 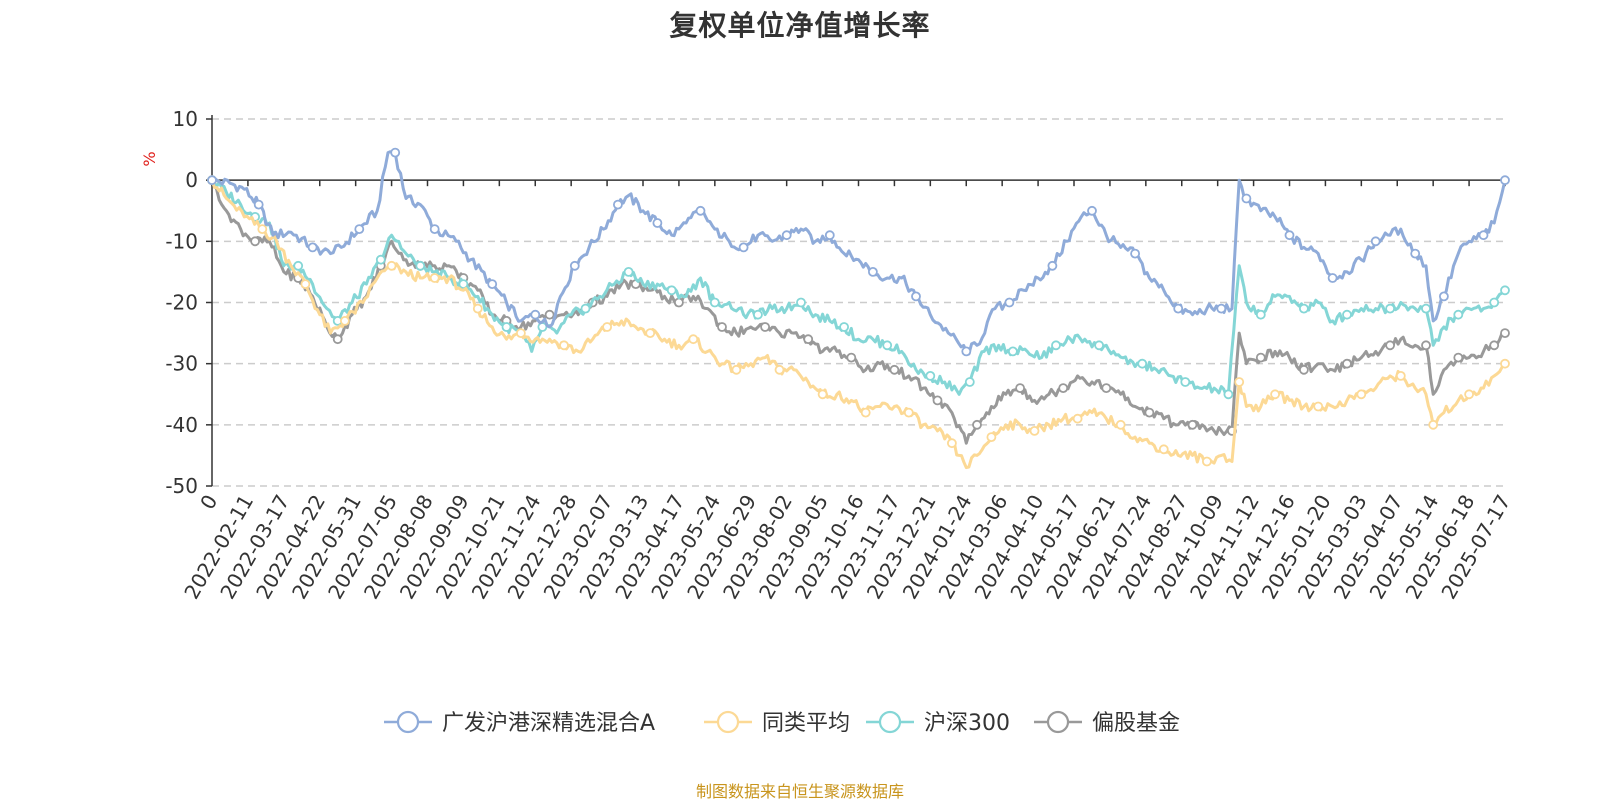 I want to click on legend-item: 沪深300, so click(x=938, y=723).